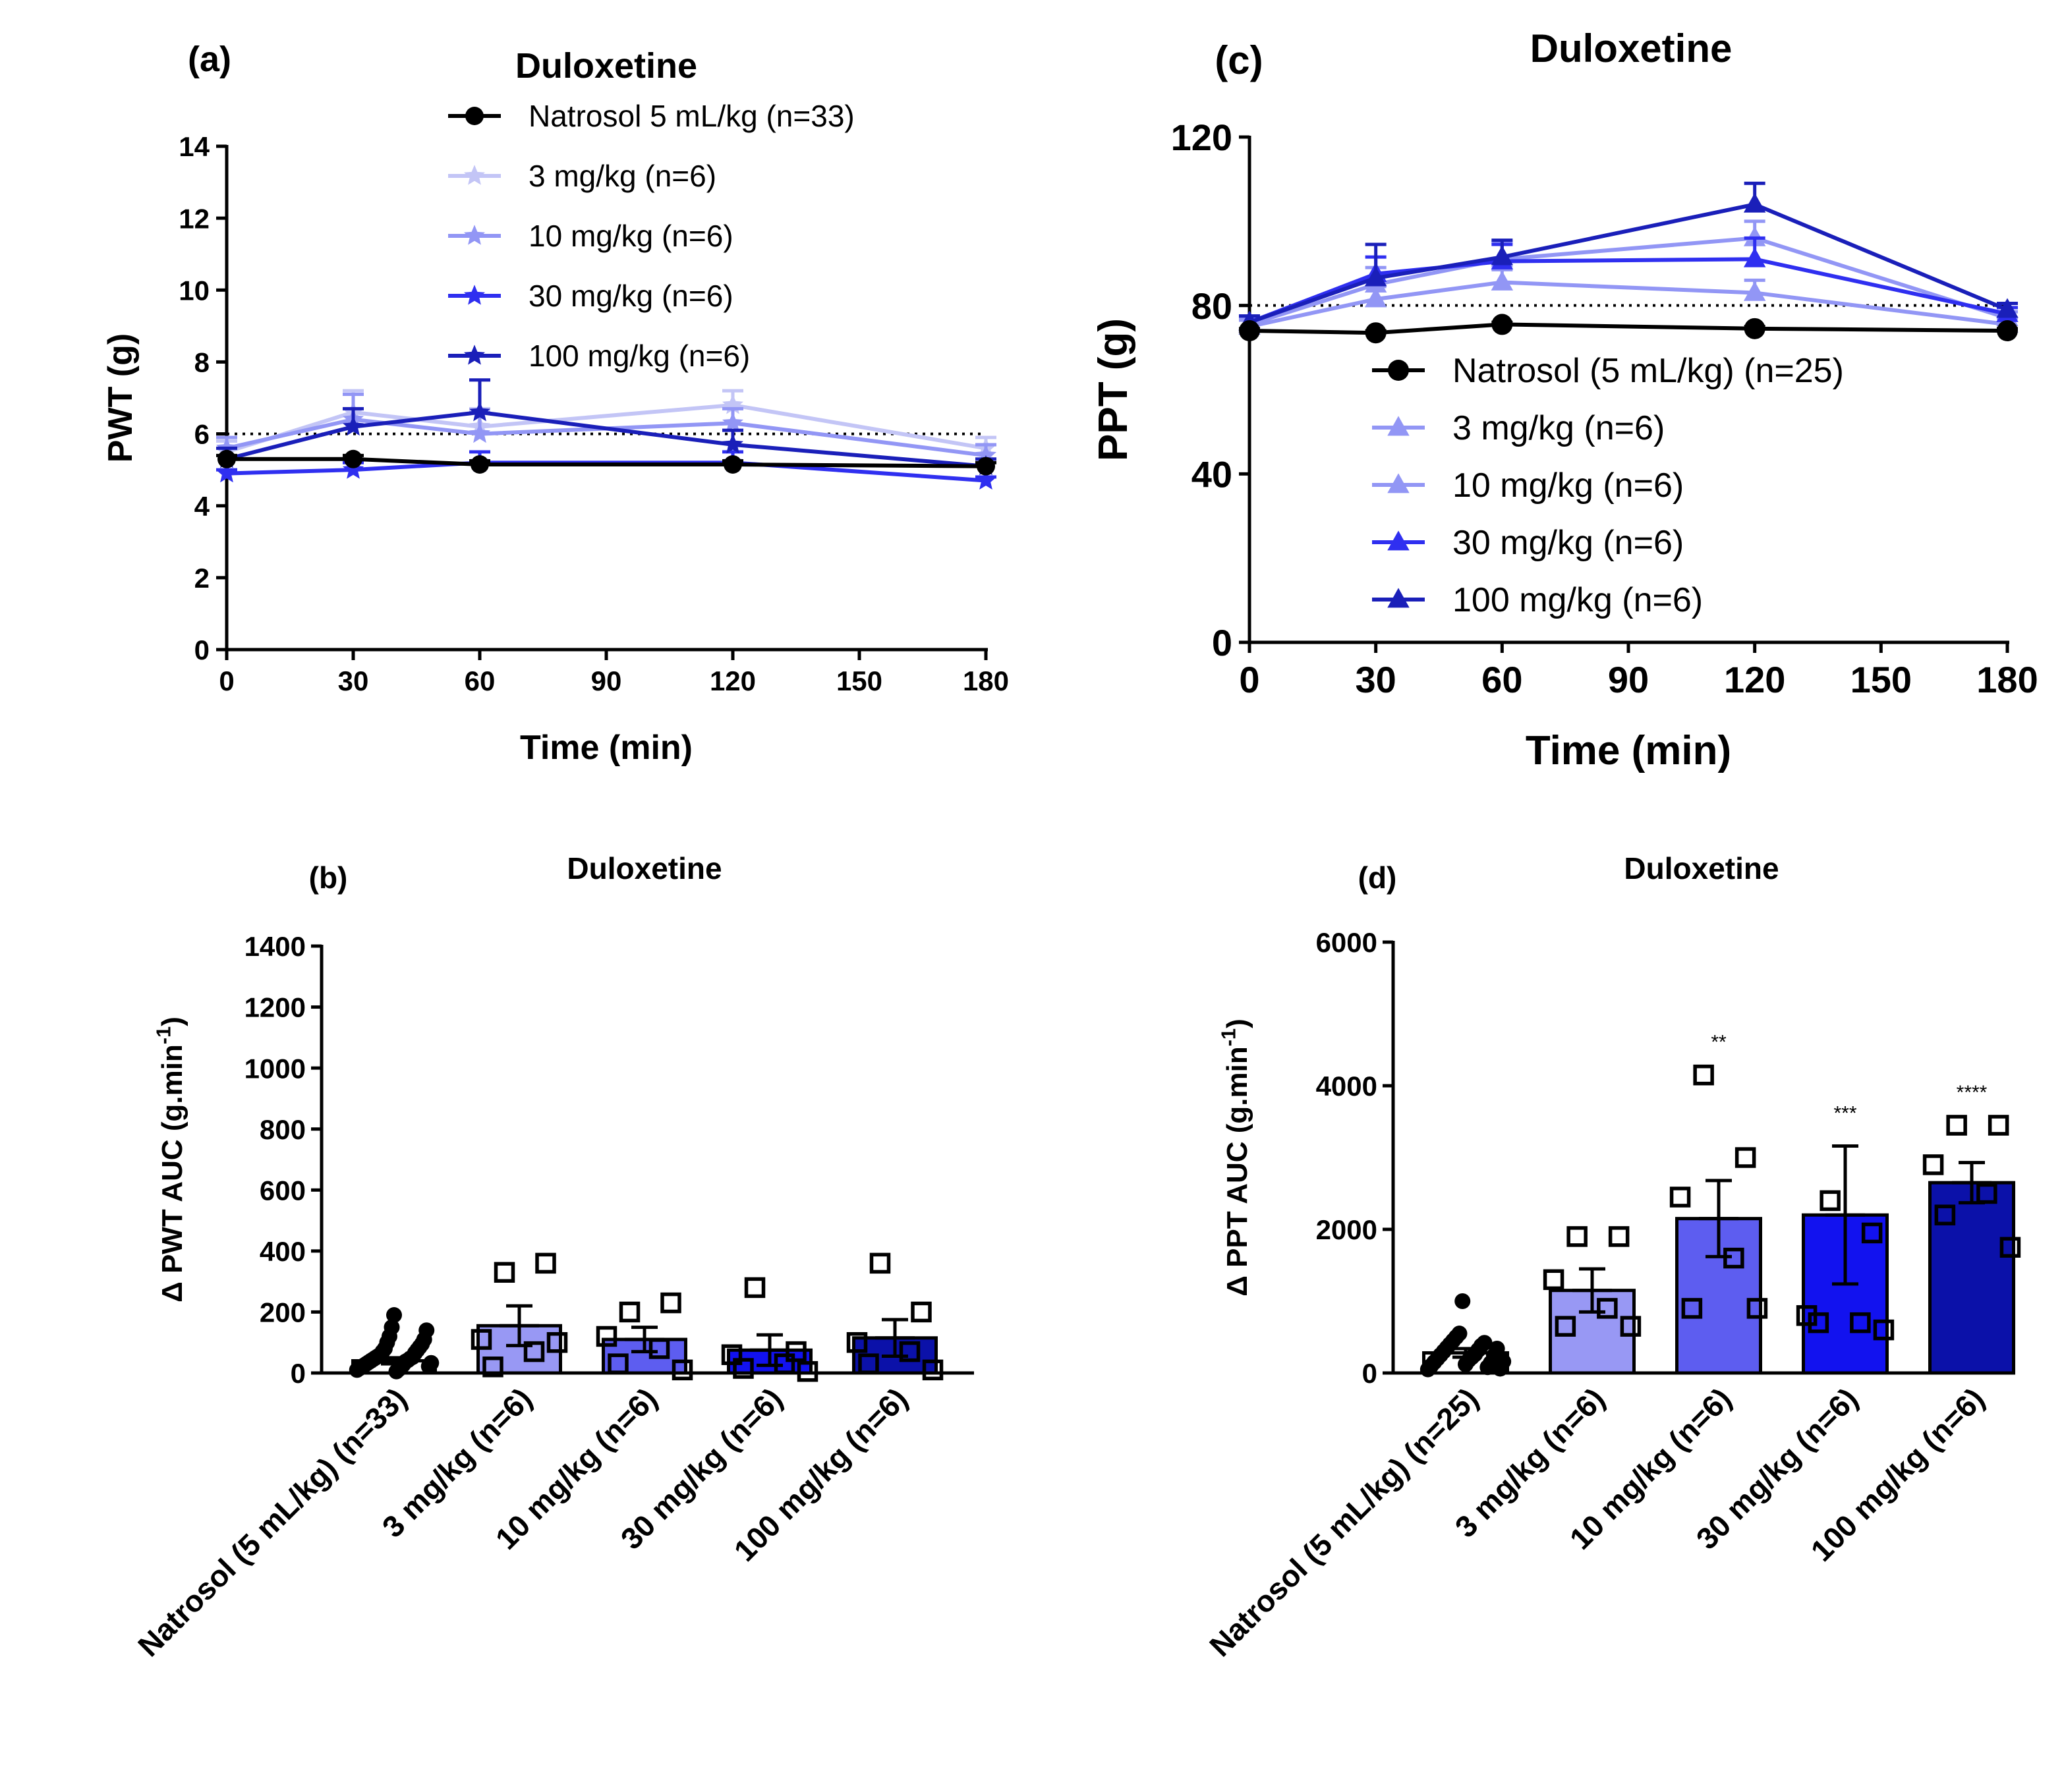 The height and width of the screenshot is (1792, 2064). What do you see at coordinates (1719, 1042) in the screenshot?
I see `significance-label: **` at bounding box center [1719, 1042].